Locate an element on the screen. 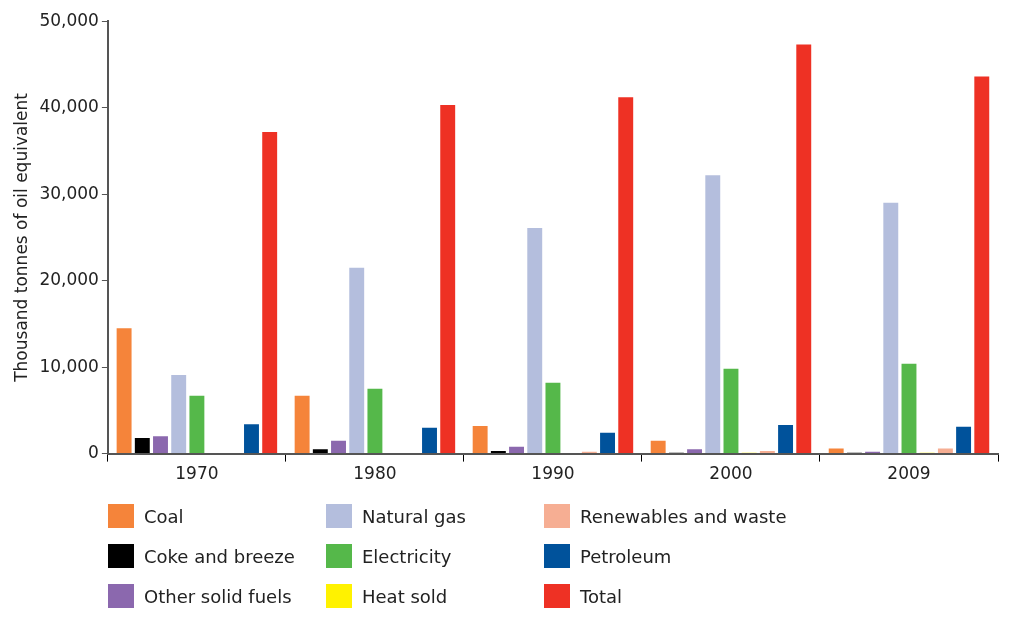  legend-label: Total is located at coordinates (601, 596).